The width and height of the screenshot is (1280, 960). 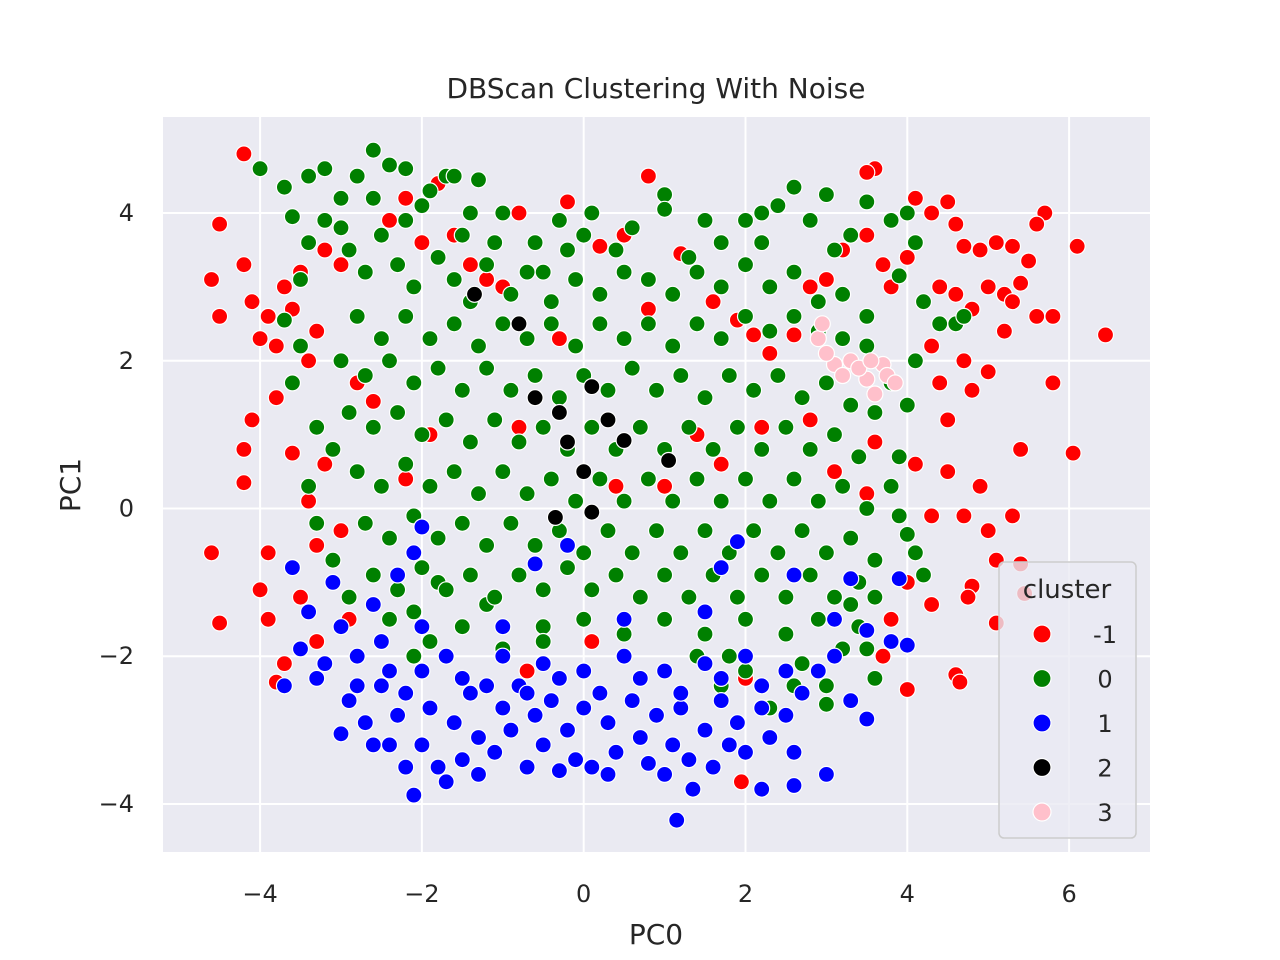 I want to click on x-tick-label: 0, so click(x=583, y=894).